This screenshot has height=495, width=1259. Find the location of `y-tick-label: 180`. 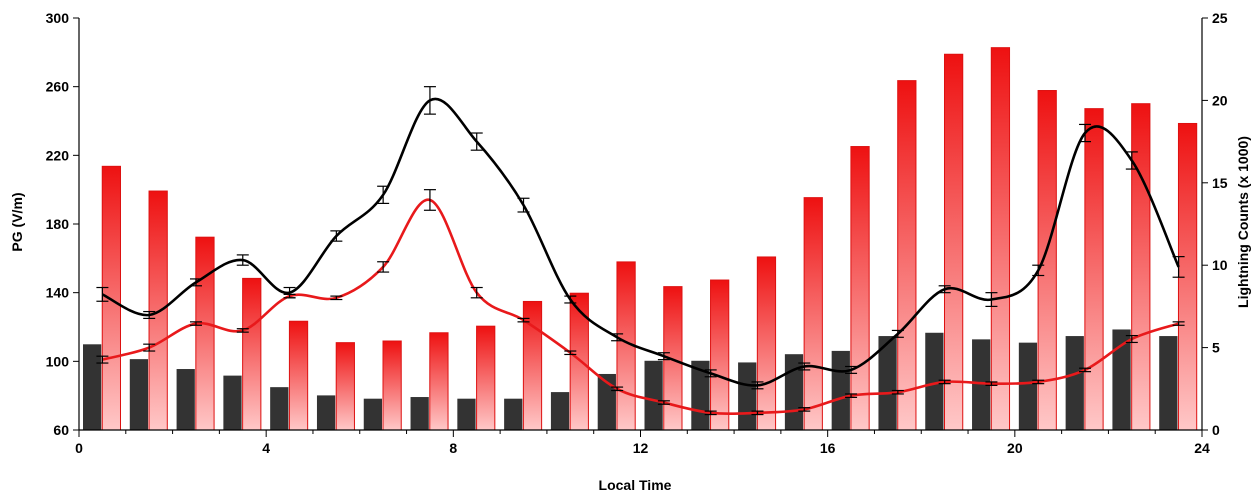

y-tick-label: 180 is located at coordinates (58, 224).